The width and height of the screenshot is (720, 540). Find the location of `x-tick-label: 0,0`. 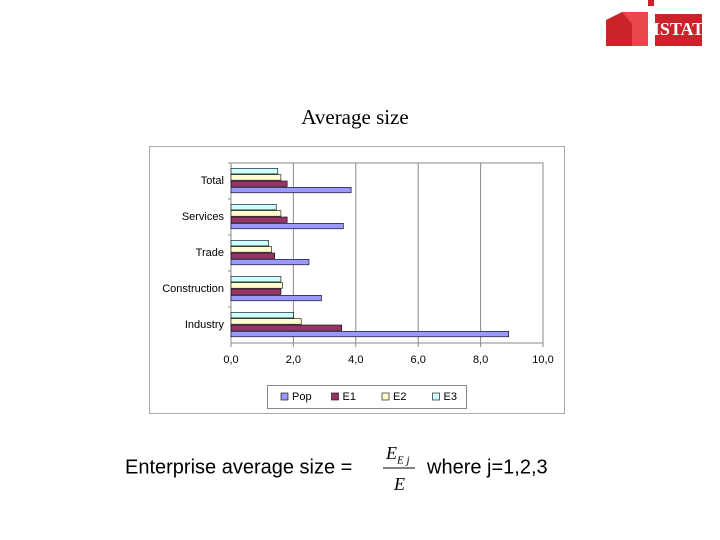

x-tick-label: 0,0 is located at coordinates (230, 360).